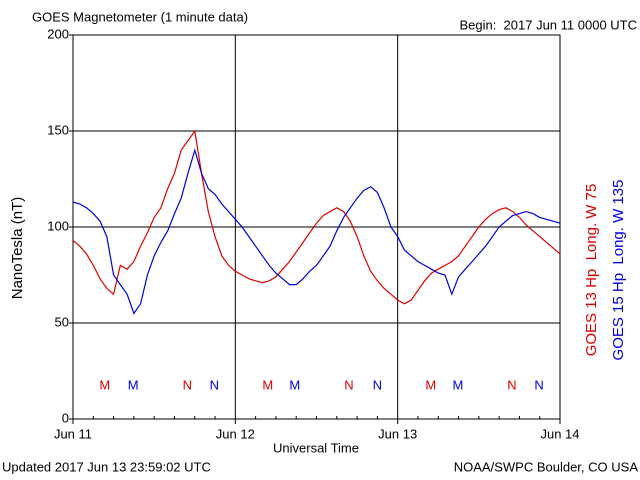 The image size is (640, 480). I want to click on x-tick-label: Jun 12, so click(235, 433).